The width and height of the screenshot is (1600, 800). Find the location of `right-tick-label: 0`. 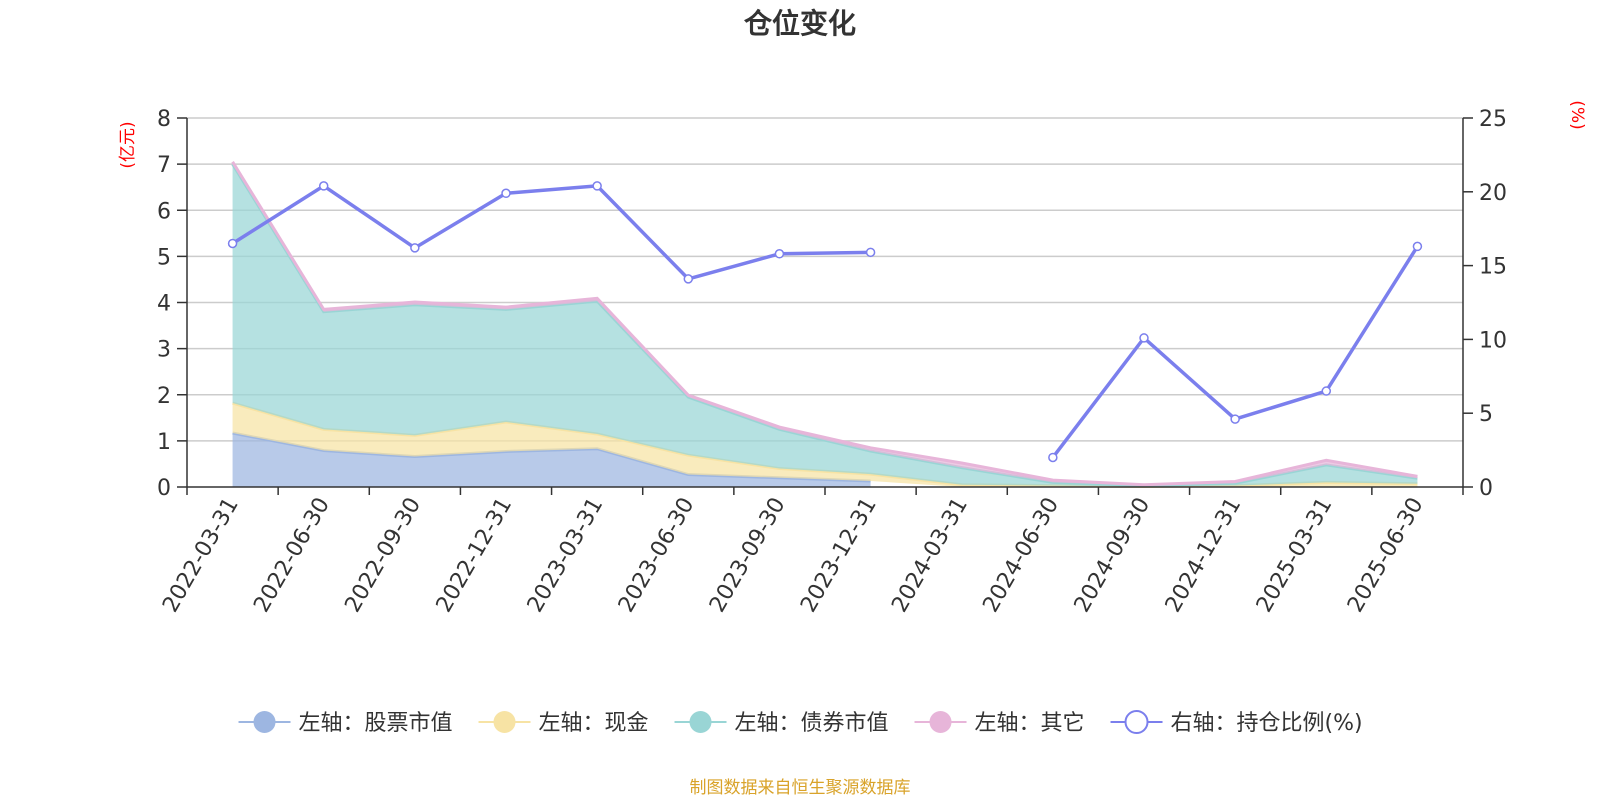

right-tick-label: 0 is located at coordinates (1486, 488).